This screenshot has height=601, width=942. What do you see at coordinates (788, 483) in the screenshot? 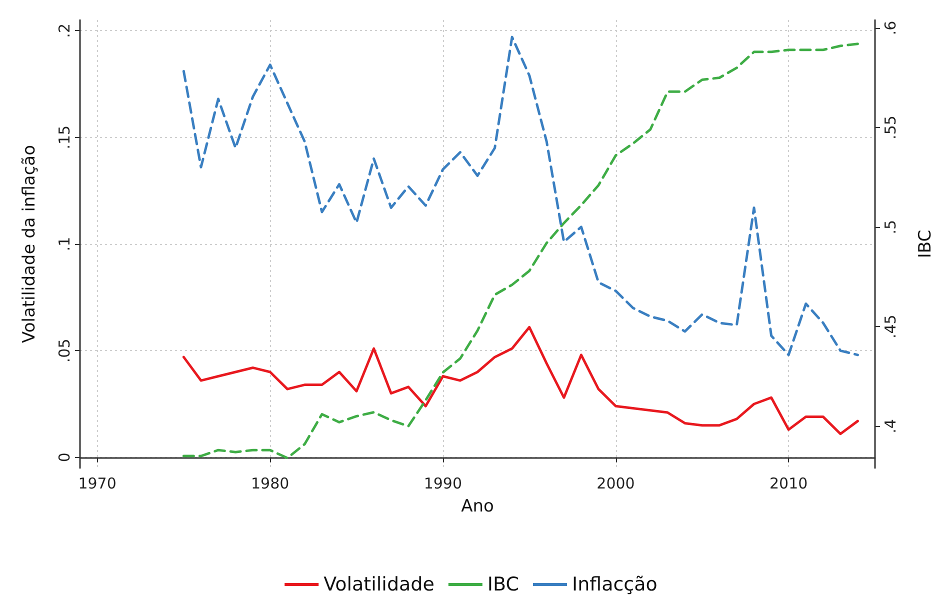
I see `x-tick-label: 2010` at bounding box center [788, 483].